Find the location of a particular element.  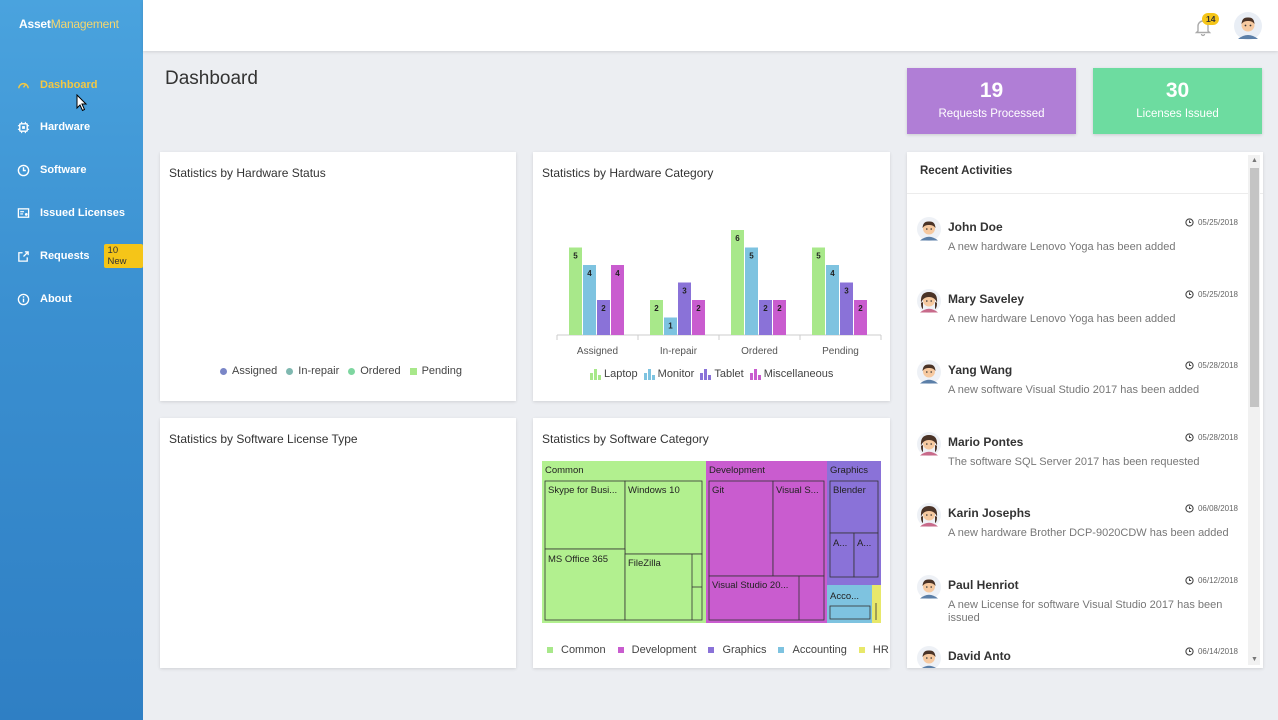

activity-user-name: David Anto is located at coordinates (979, 656).